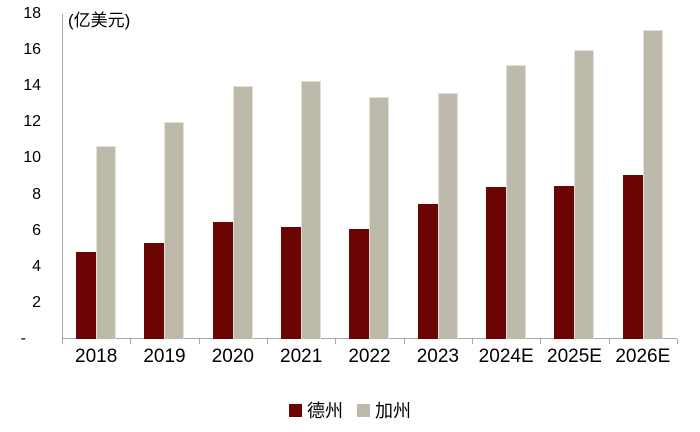  I want to click on bar-group-2020, so click(233, 212).